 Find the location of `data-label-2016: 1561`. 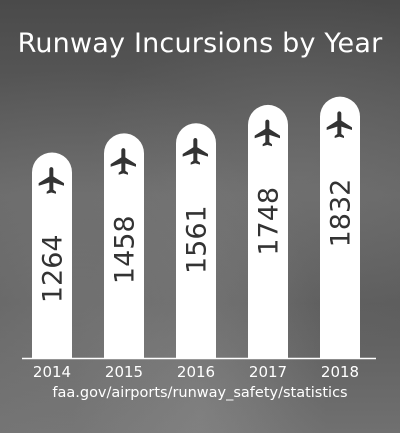

data-label-2016: 1561 is located at coordinates (197, 239).